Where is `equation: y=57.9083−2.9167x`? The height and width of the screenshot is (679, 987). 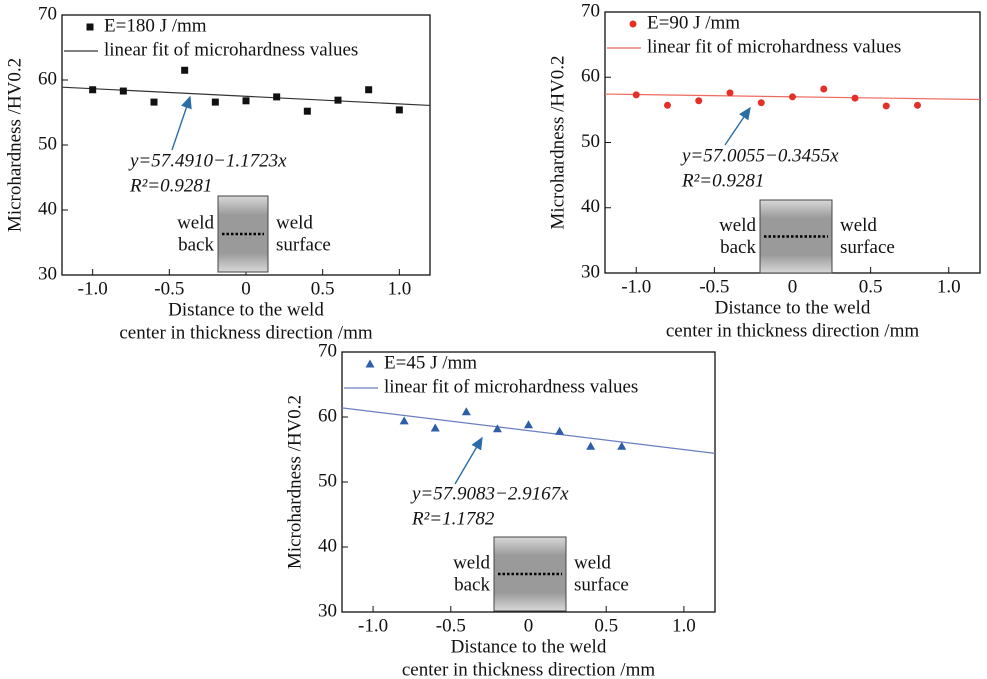
equation: y=57.9083−2.9167x is located at coordinates (489, 493).